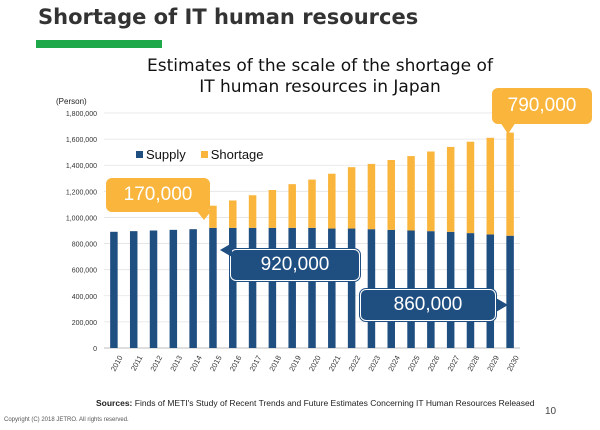 Image resolution: width=600 pixels, height=430 pixels. Describe the element at coordinates (502, 305) in the screenshot. I see `callout-supply-2030-pointer` at that location.